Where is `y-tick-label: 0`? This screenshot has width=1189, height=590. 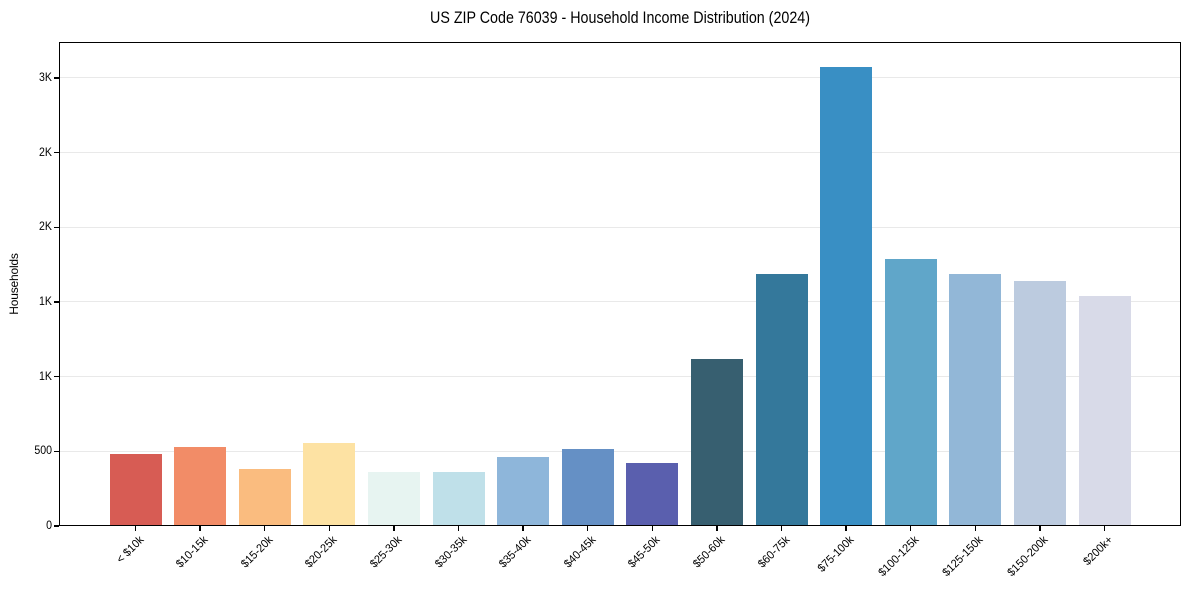
y-tick-label: 0 is located at coordinates (49, 526).